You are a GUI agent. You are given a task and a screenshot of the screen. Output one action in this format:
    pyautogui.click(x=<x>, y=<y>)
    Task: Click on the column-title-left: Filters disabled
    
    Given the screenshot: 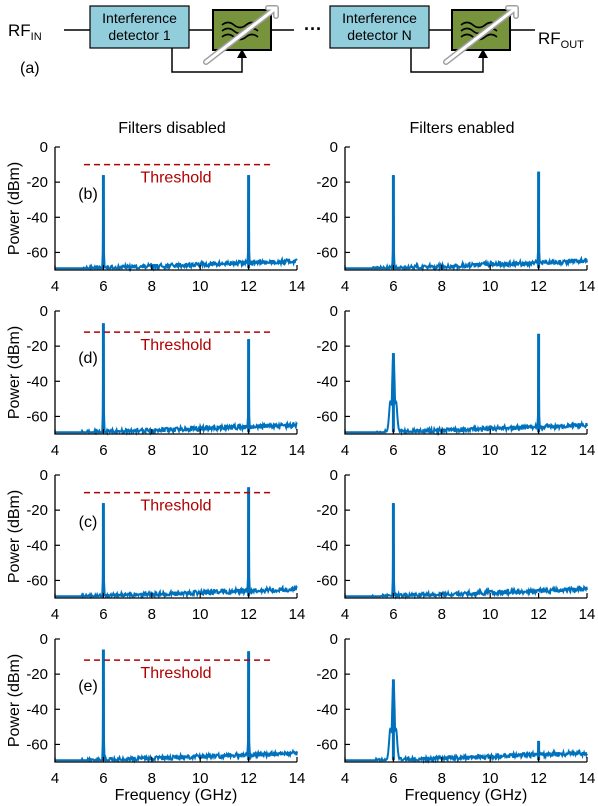 What is the action you would take?
    pyautogui.click(x=172, y=128)
    